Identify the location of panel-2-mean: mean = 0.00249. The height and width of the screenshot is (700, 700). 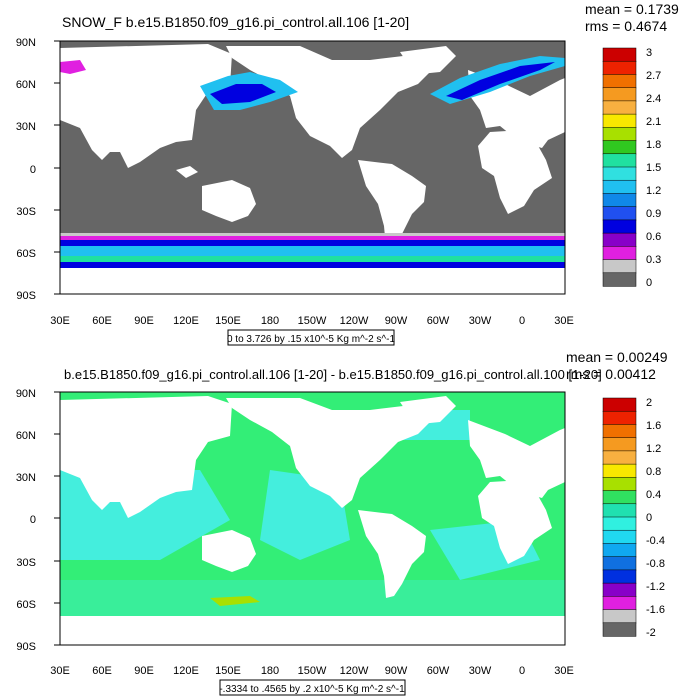
(617, 357).